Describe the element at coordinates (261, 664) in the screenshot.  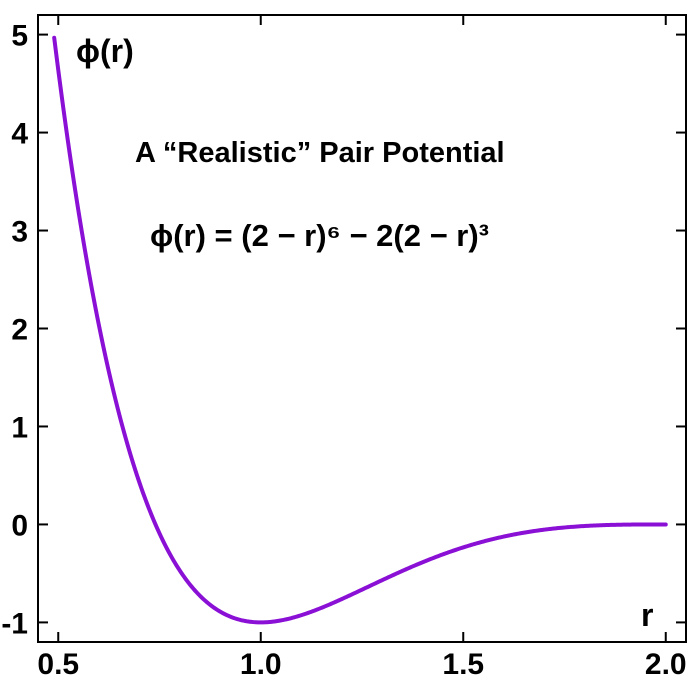
I see `x-tick-label: 1.0` at that location.